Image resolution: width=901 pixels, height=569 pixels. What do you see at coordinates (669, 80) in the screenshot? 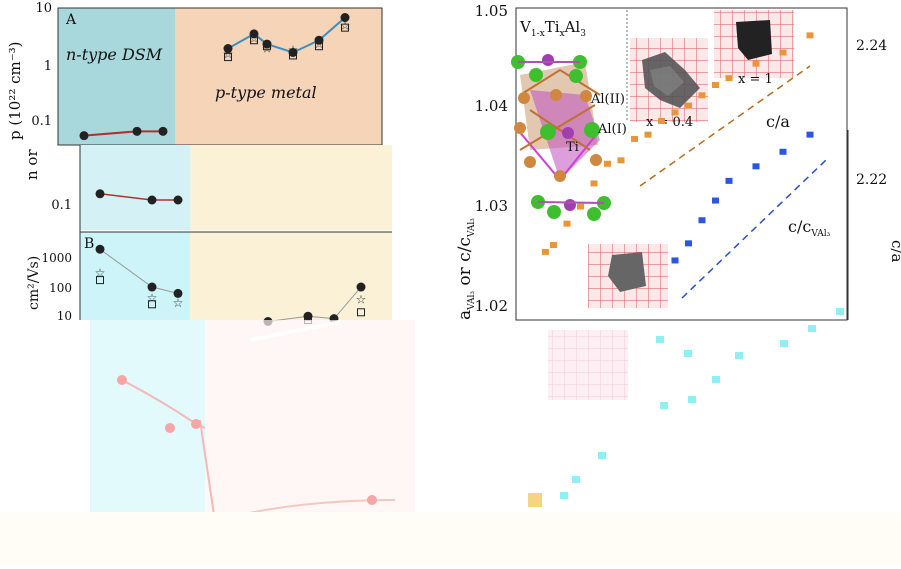
I see `photo-x04` at bounding box center [669, 80].